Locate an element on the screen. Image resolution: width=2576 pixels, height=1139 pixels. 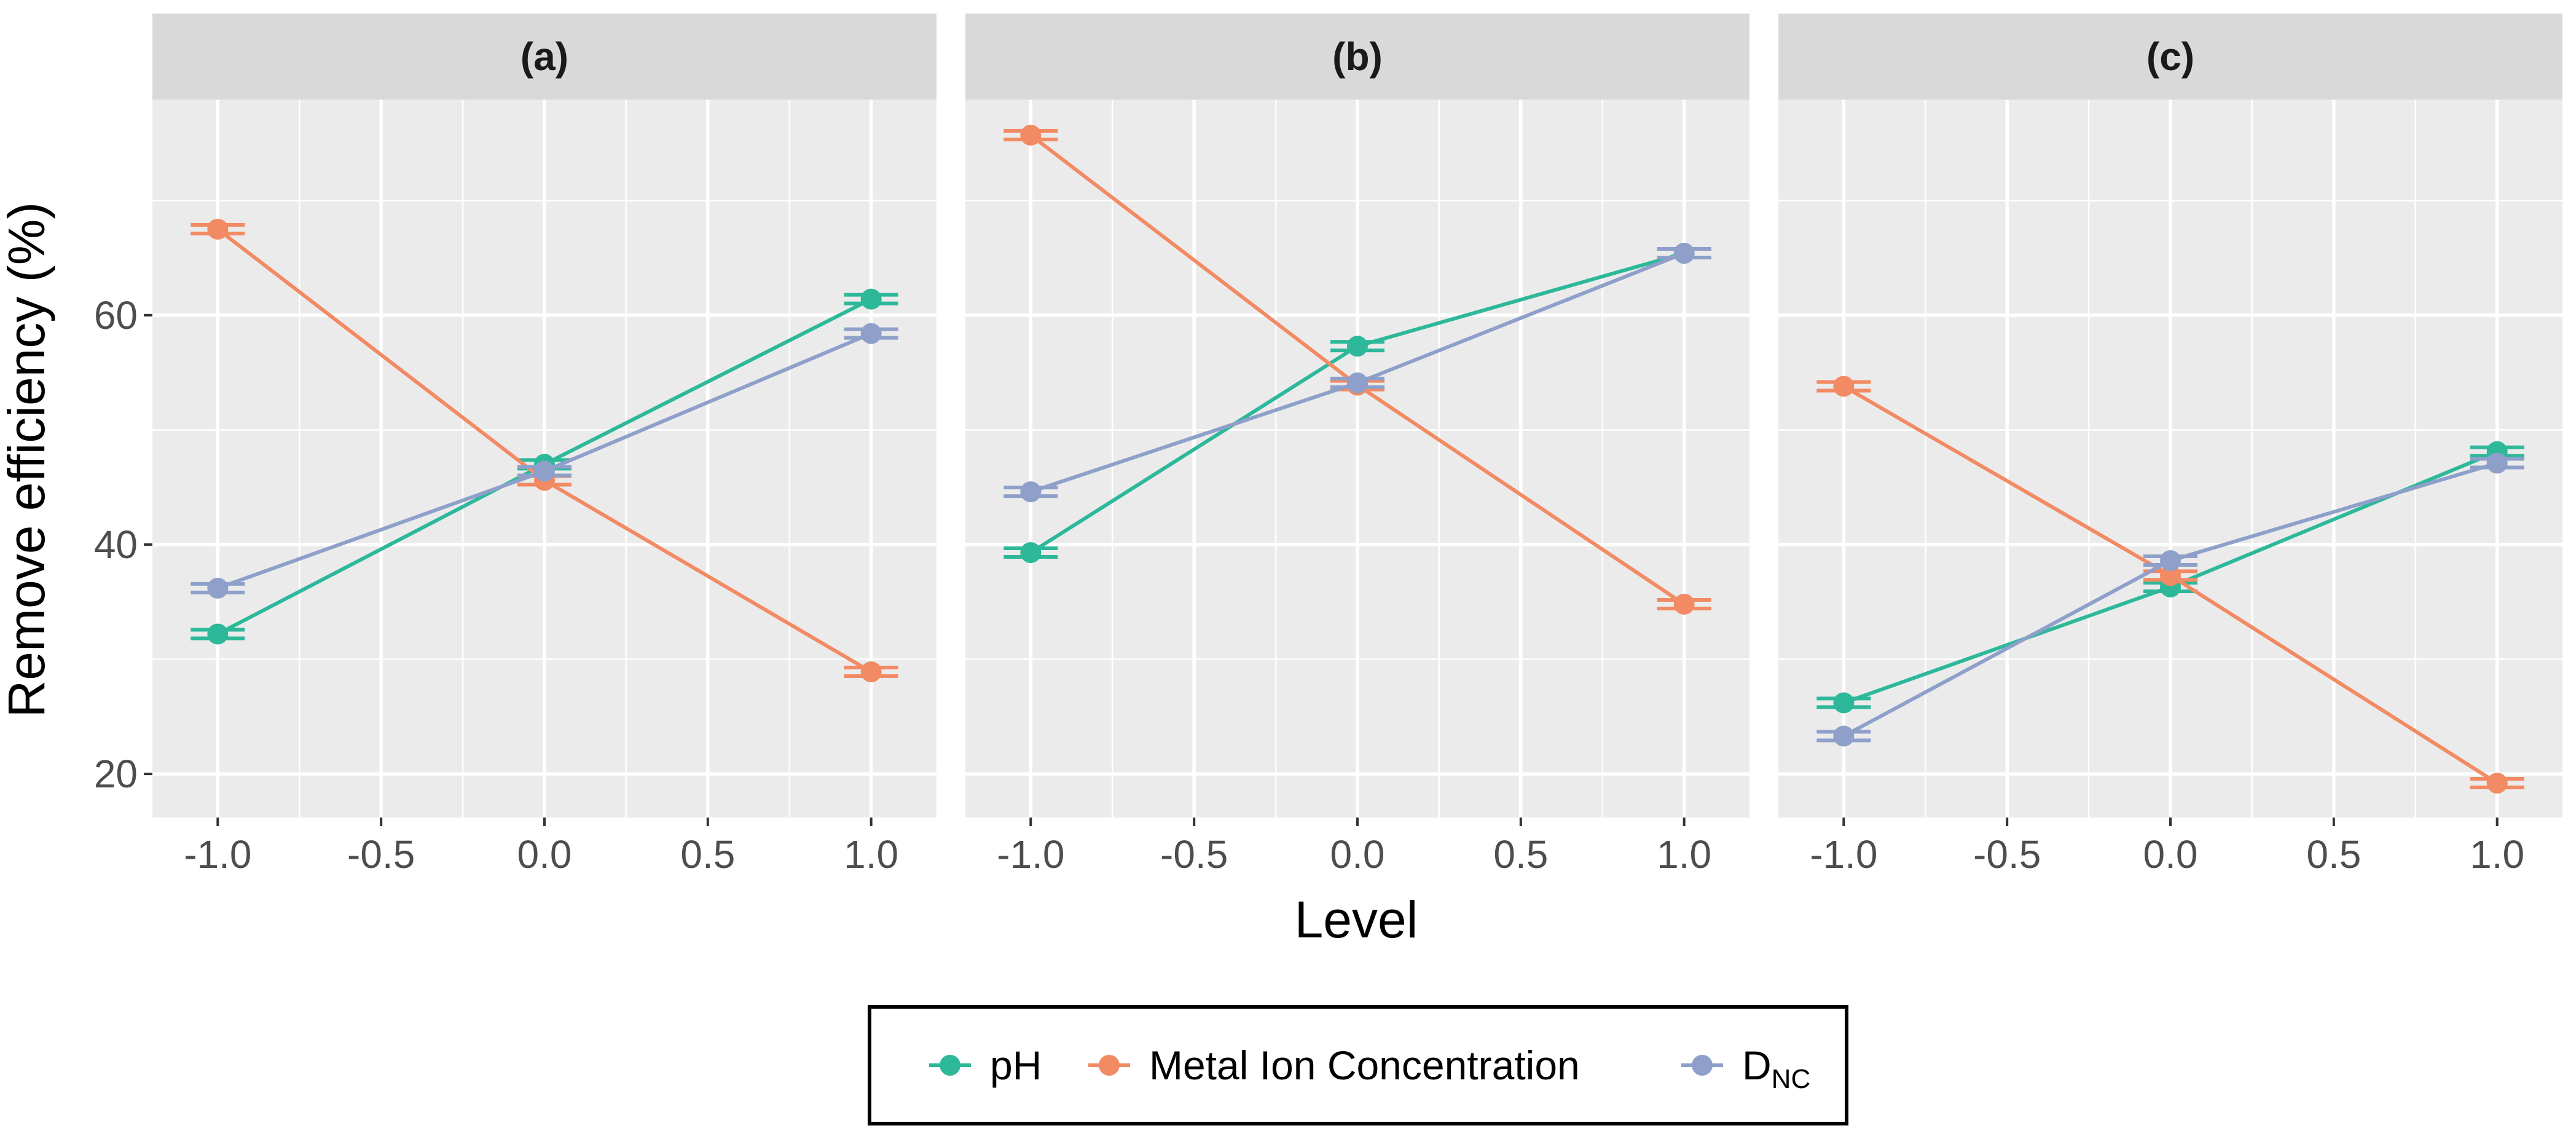
series-metal-ion-concentration is located at coordinates (2170, 585).